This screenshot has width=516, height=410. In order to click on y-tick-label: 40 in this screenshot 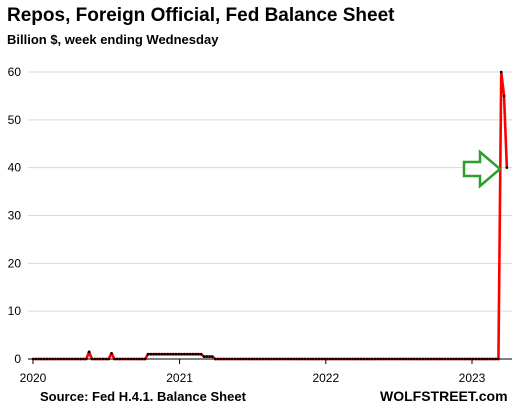, I will do `click(15, 168)`.